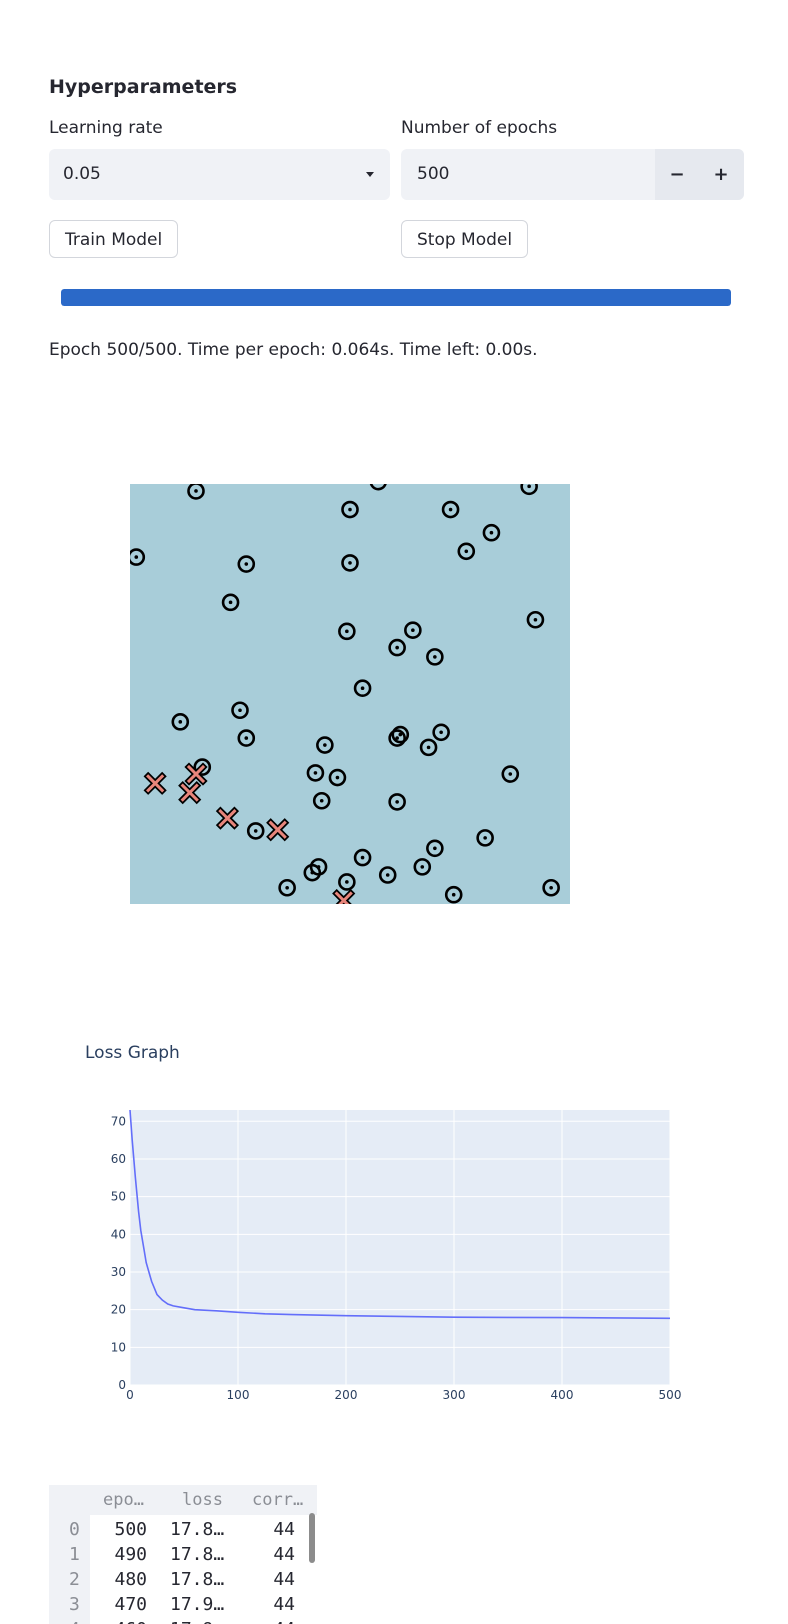 This screenshot has height=1624, width=788. Describe the element at coordinates (74, 1529) in the screenshot. I see `row-index: 0` at that location.